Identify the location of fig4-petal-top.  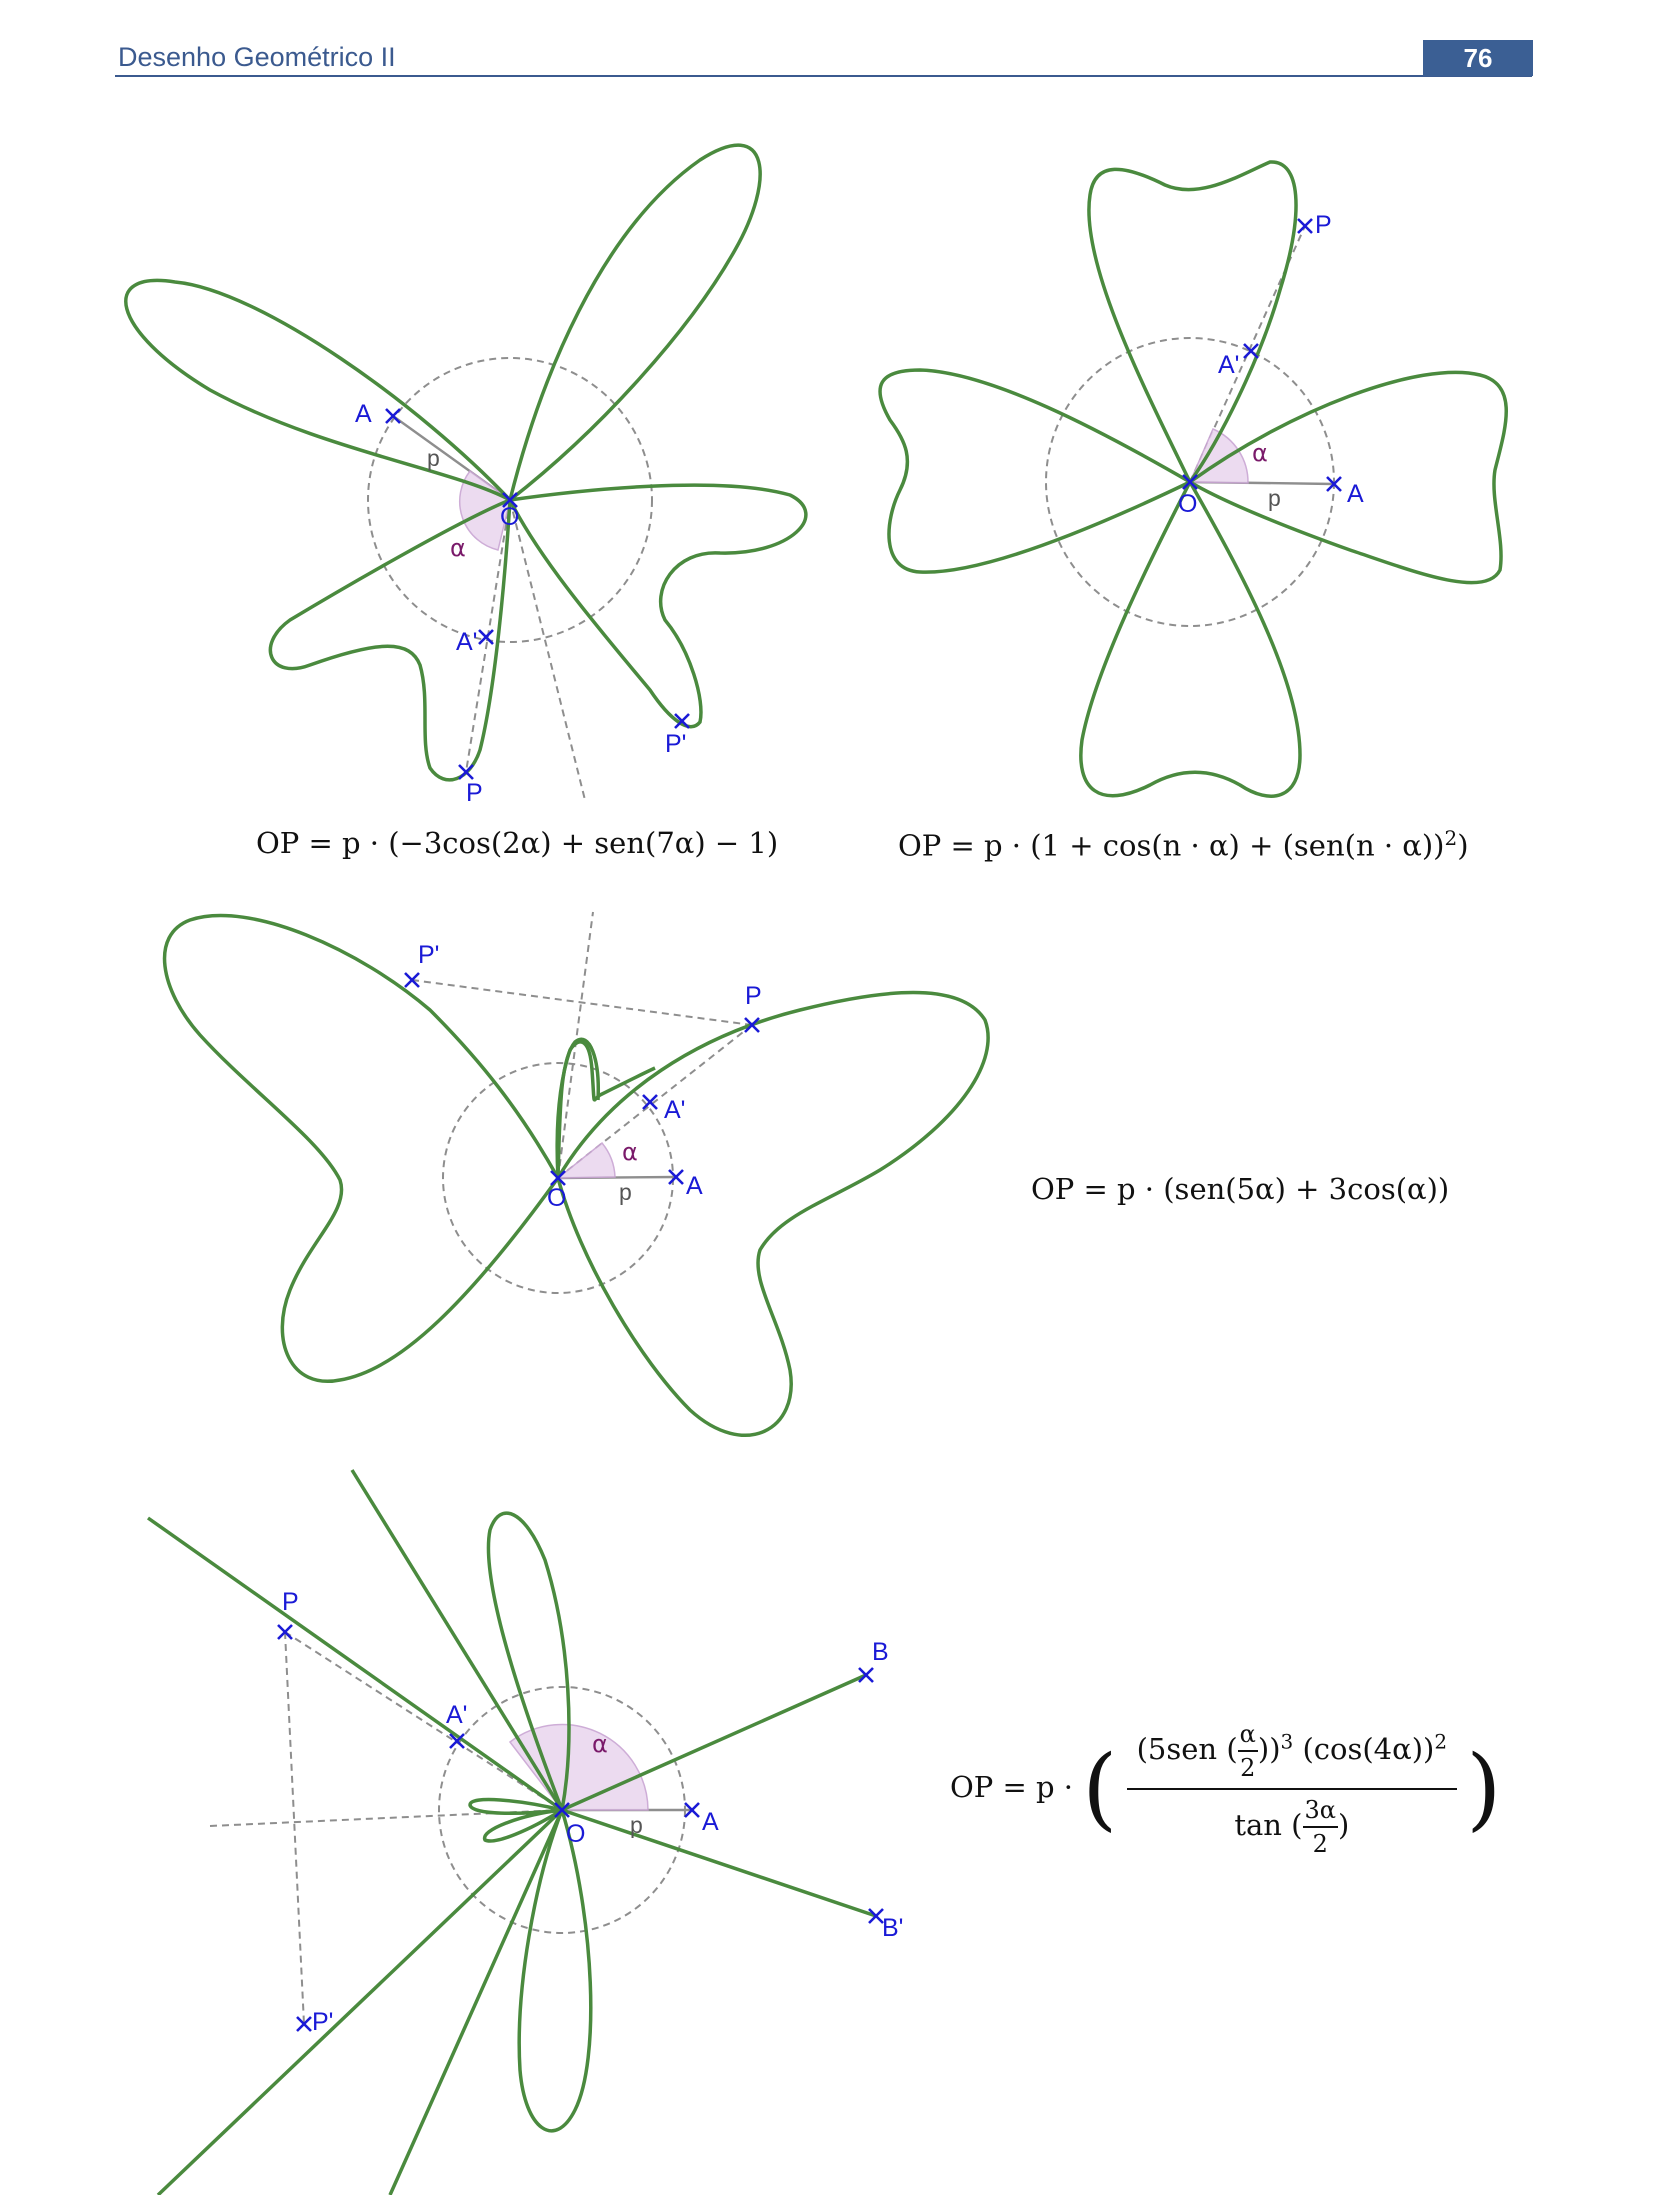
(528, 1664).